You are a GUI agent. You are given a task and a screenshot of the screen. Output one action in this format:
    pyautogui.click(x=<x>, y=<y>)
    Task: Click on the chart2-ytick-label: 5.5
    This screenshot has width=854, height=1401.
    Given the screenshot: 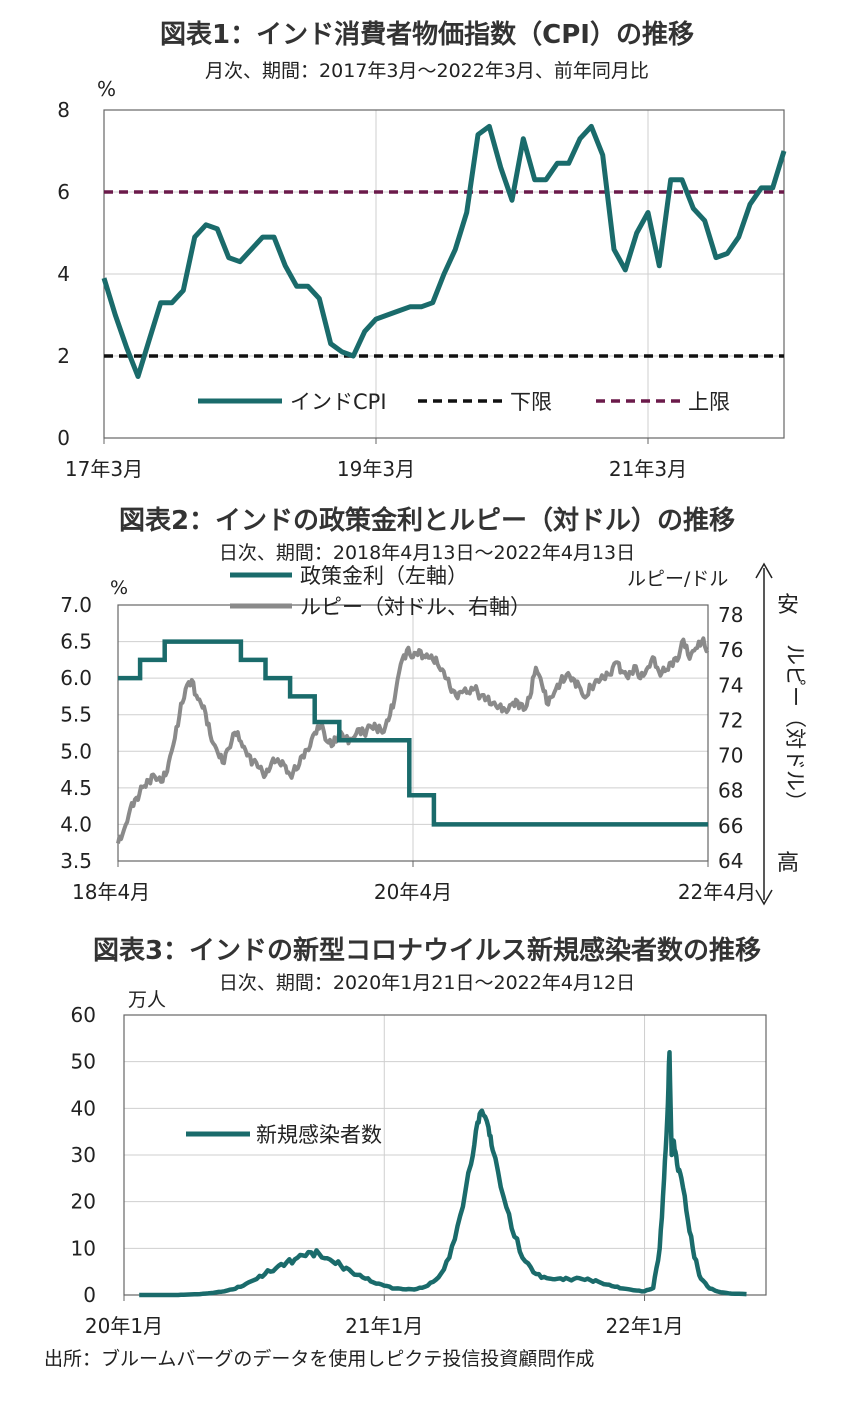 What is the action you would take?
    pyautogui.click(x=76, y=715)
    